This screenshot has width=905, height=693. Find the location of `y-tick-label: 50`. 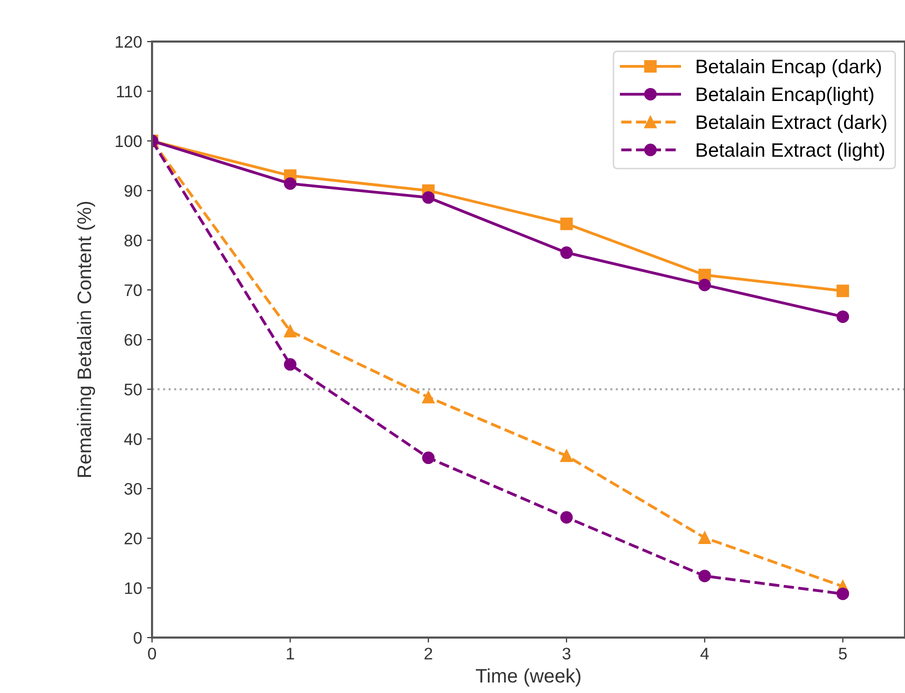

y-tick-label: 50 is located at coordinates (133, 390).